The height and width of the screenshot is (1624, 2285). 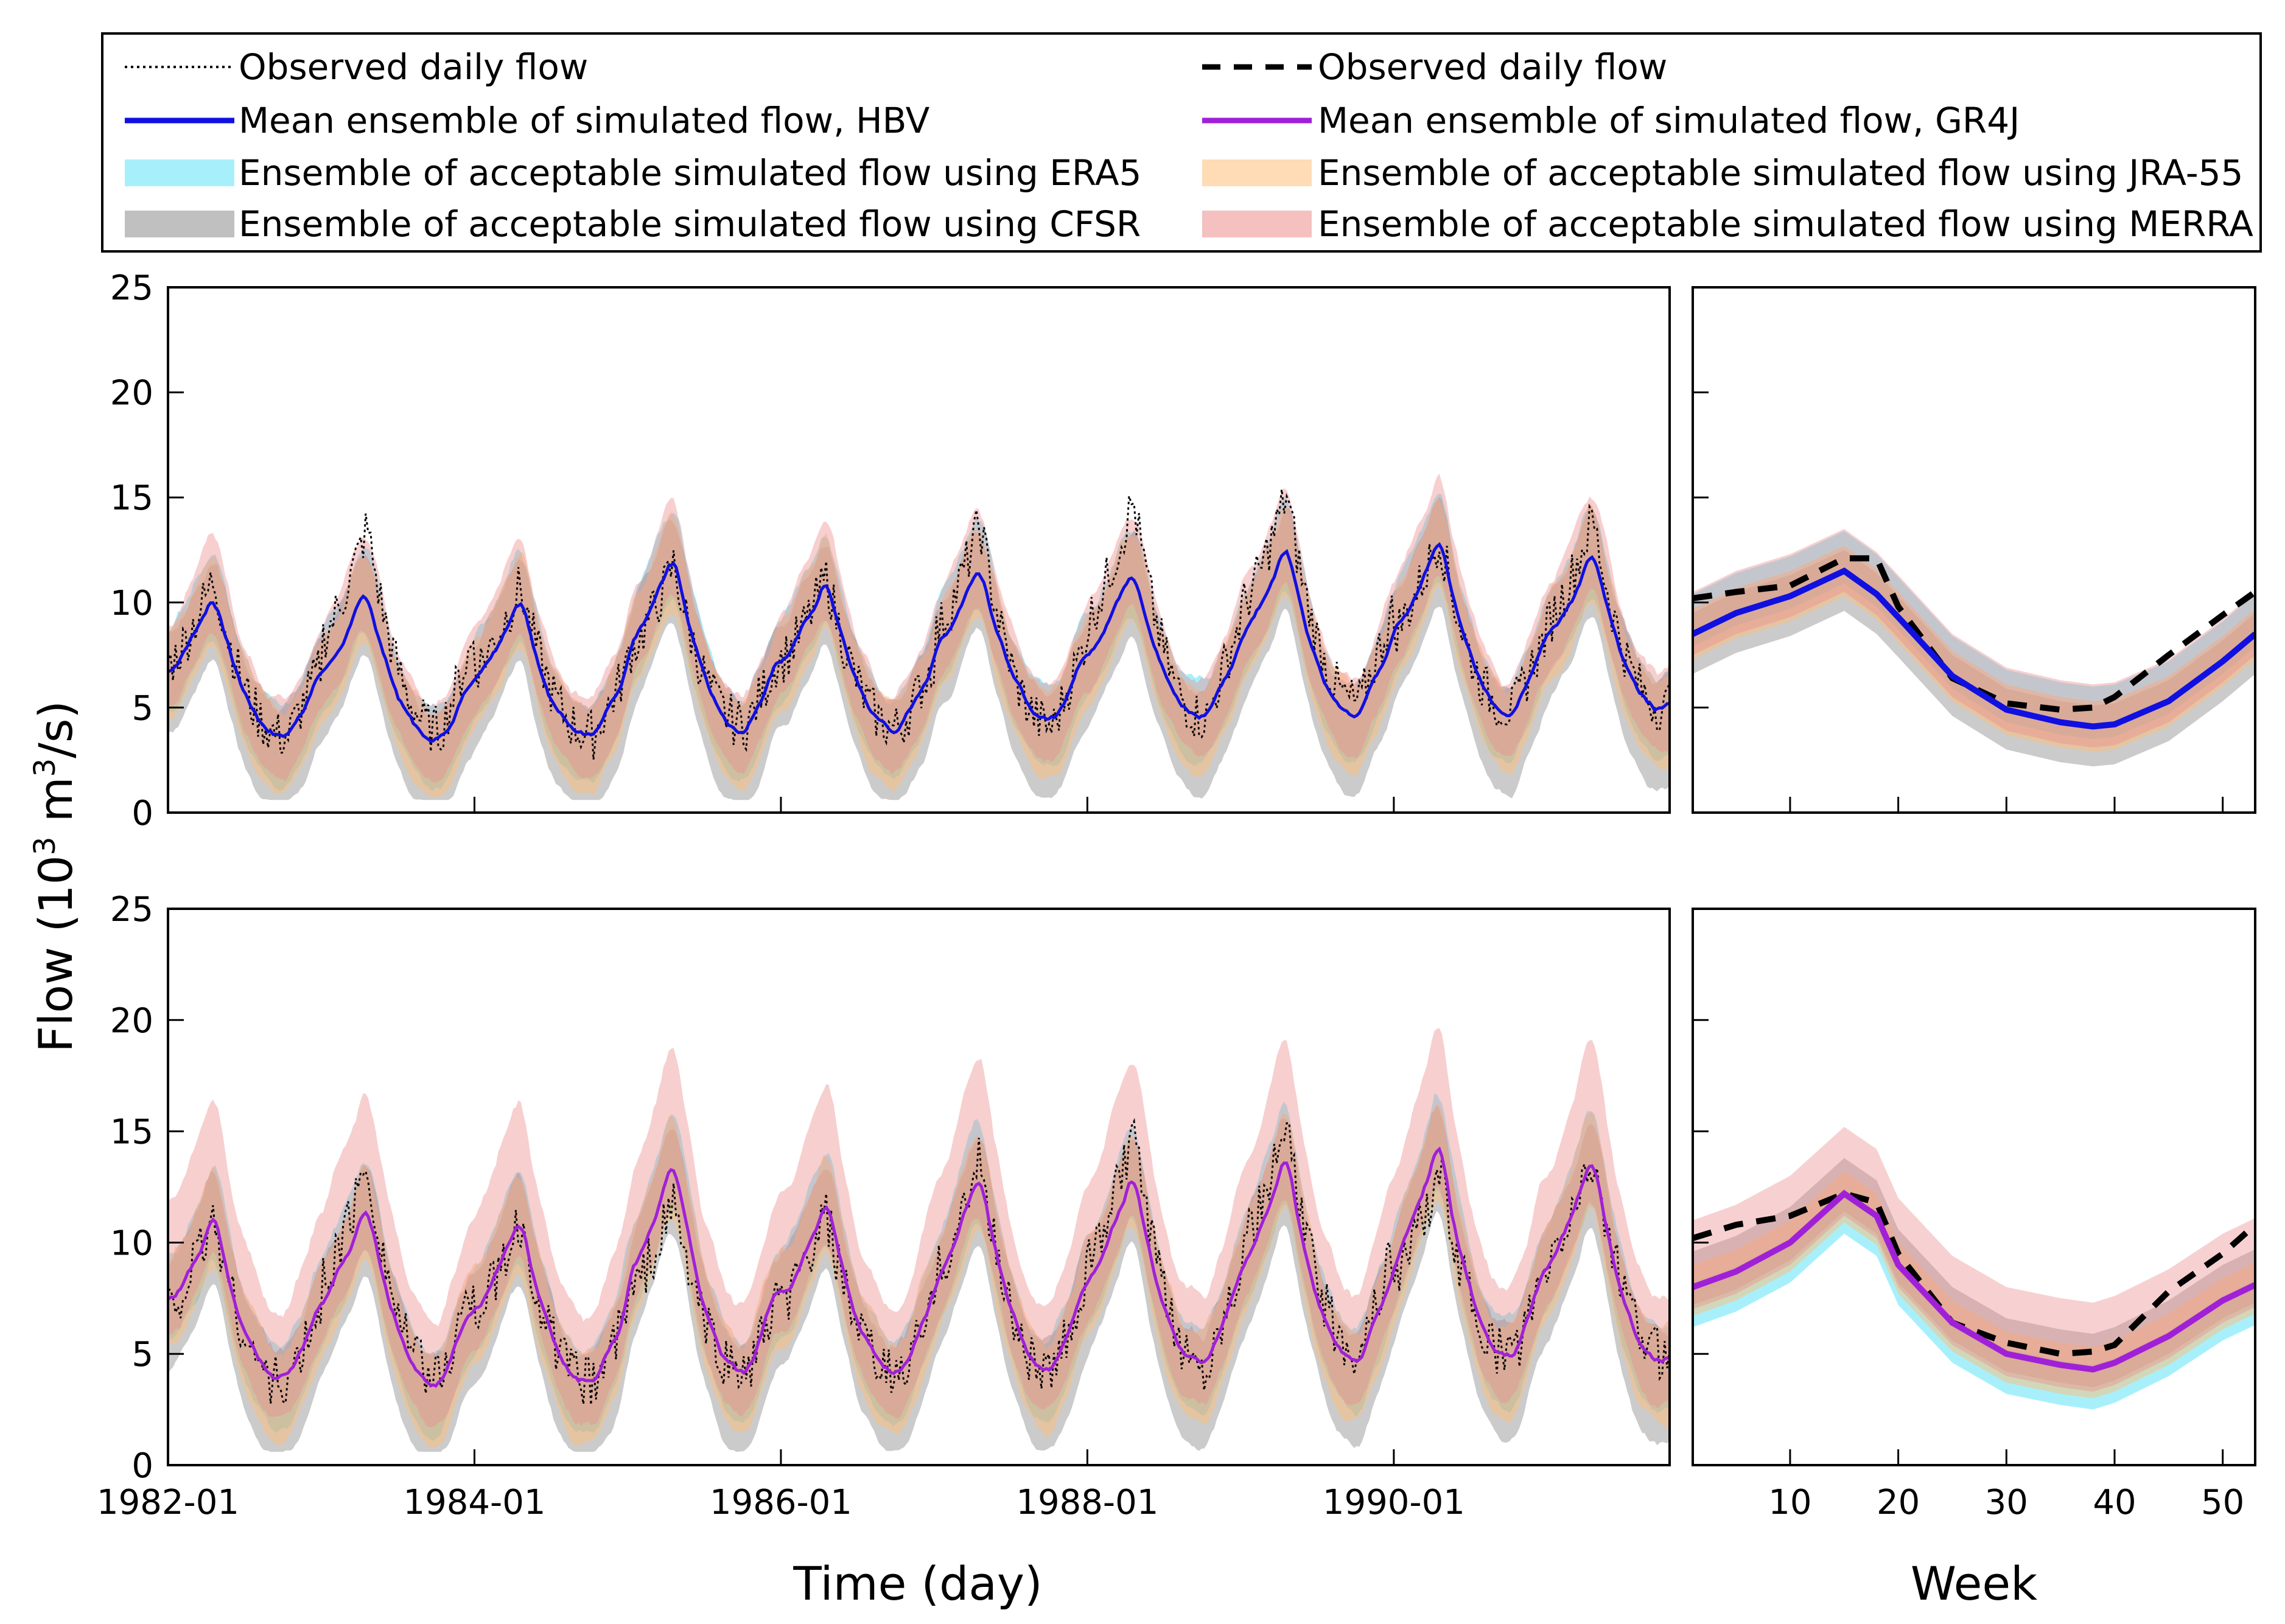 I want to click on tl-ytick-label-1: 5, so click(x=142, y=708).